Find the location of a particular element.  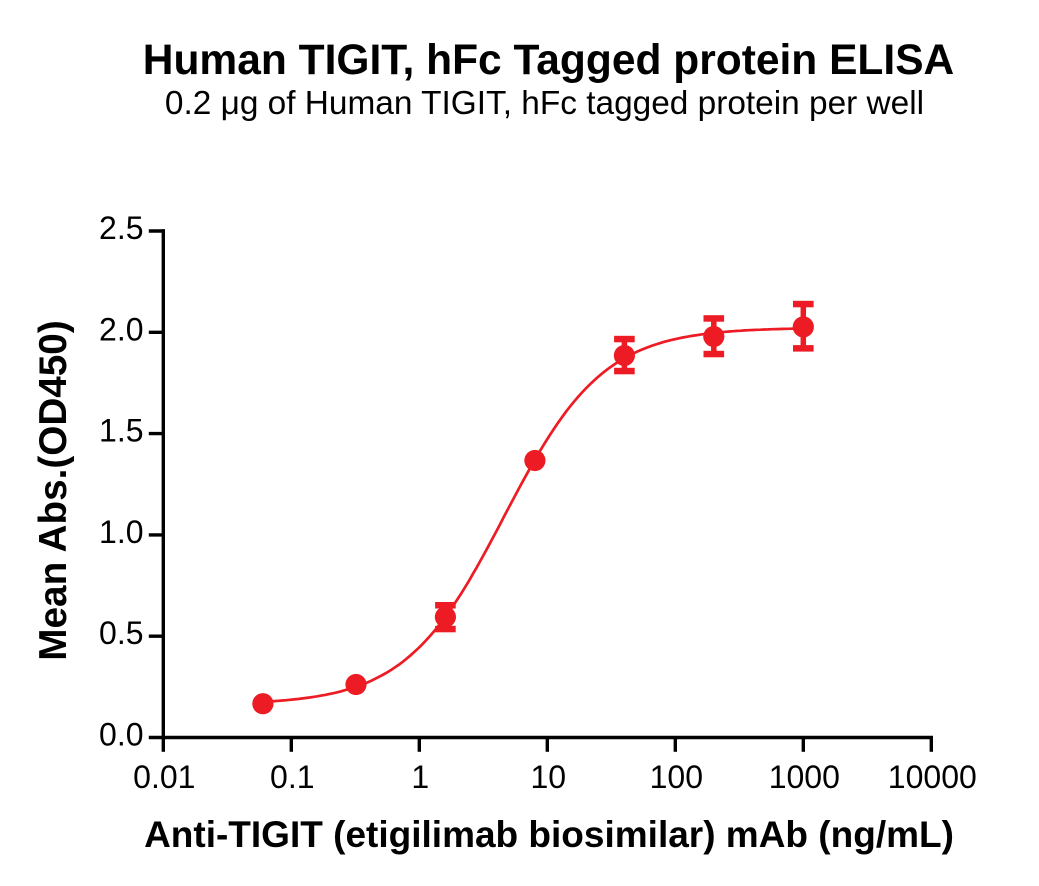

svg-text:Human TIGIT, hFc Tagged protei: Human TIGIT, hFc Tagged protein ELISA is located at coordinates (548, 60).